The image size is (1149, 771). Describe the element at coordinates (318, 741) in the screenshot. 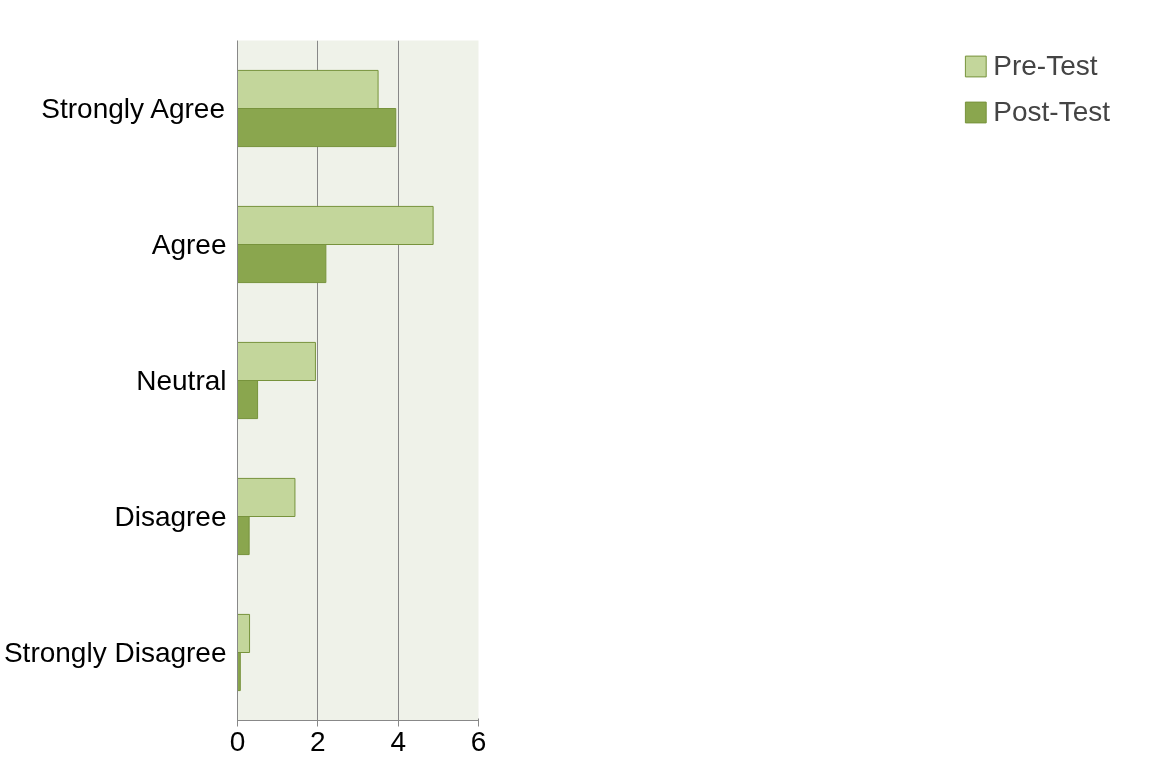

I see `x-tick-label: 2` at that location.